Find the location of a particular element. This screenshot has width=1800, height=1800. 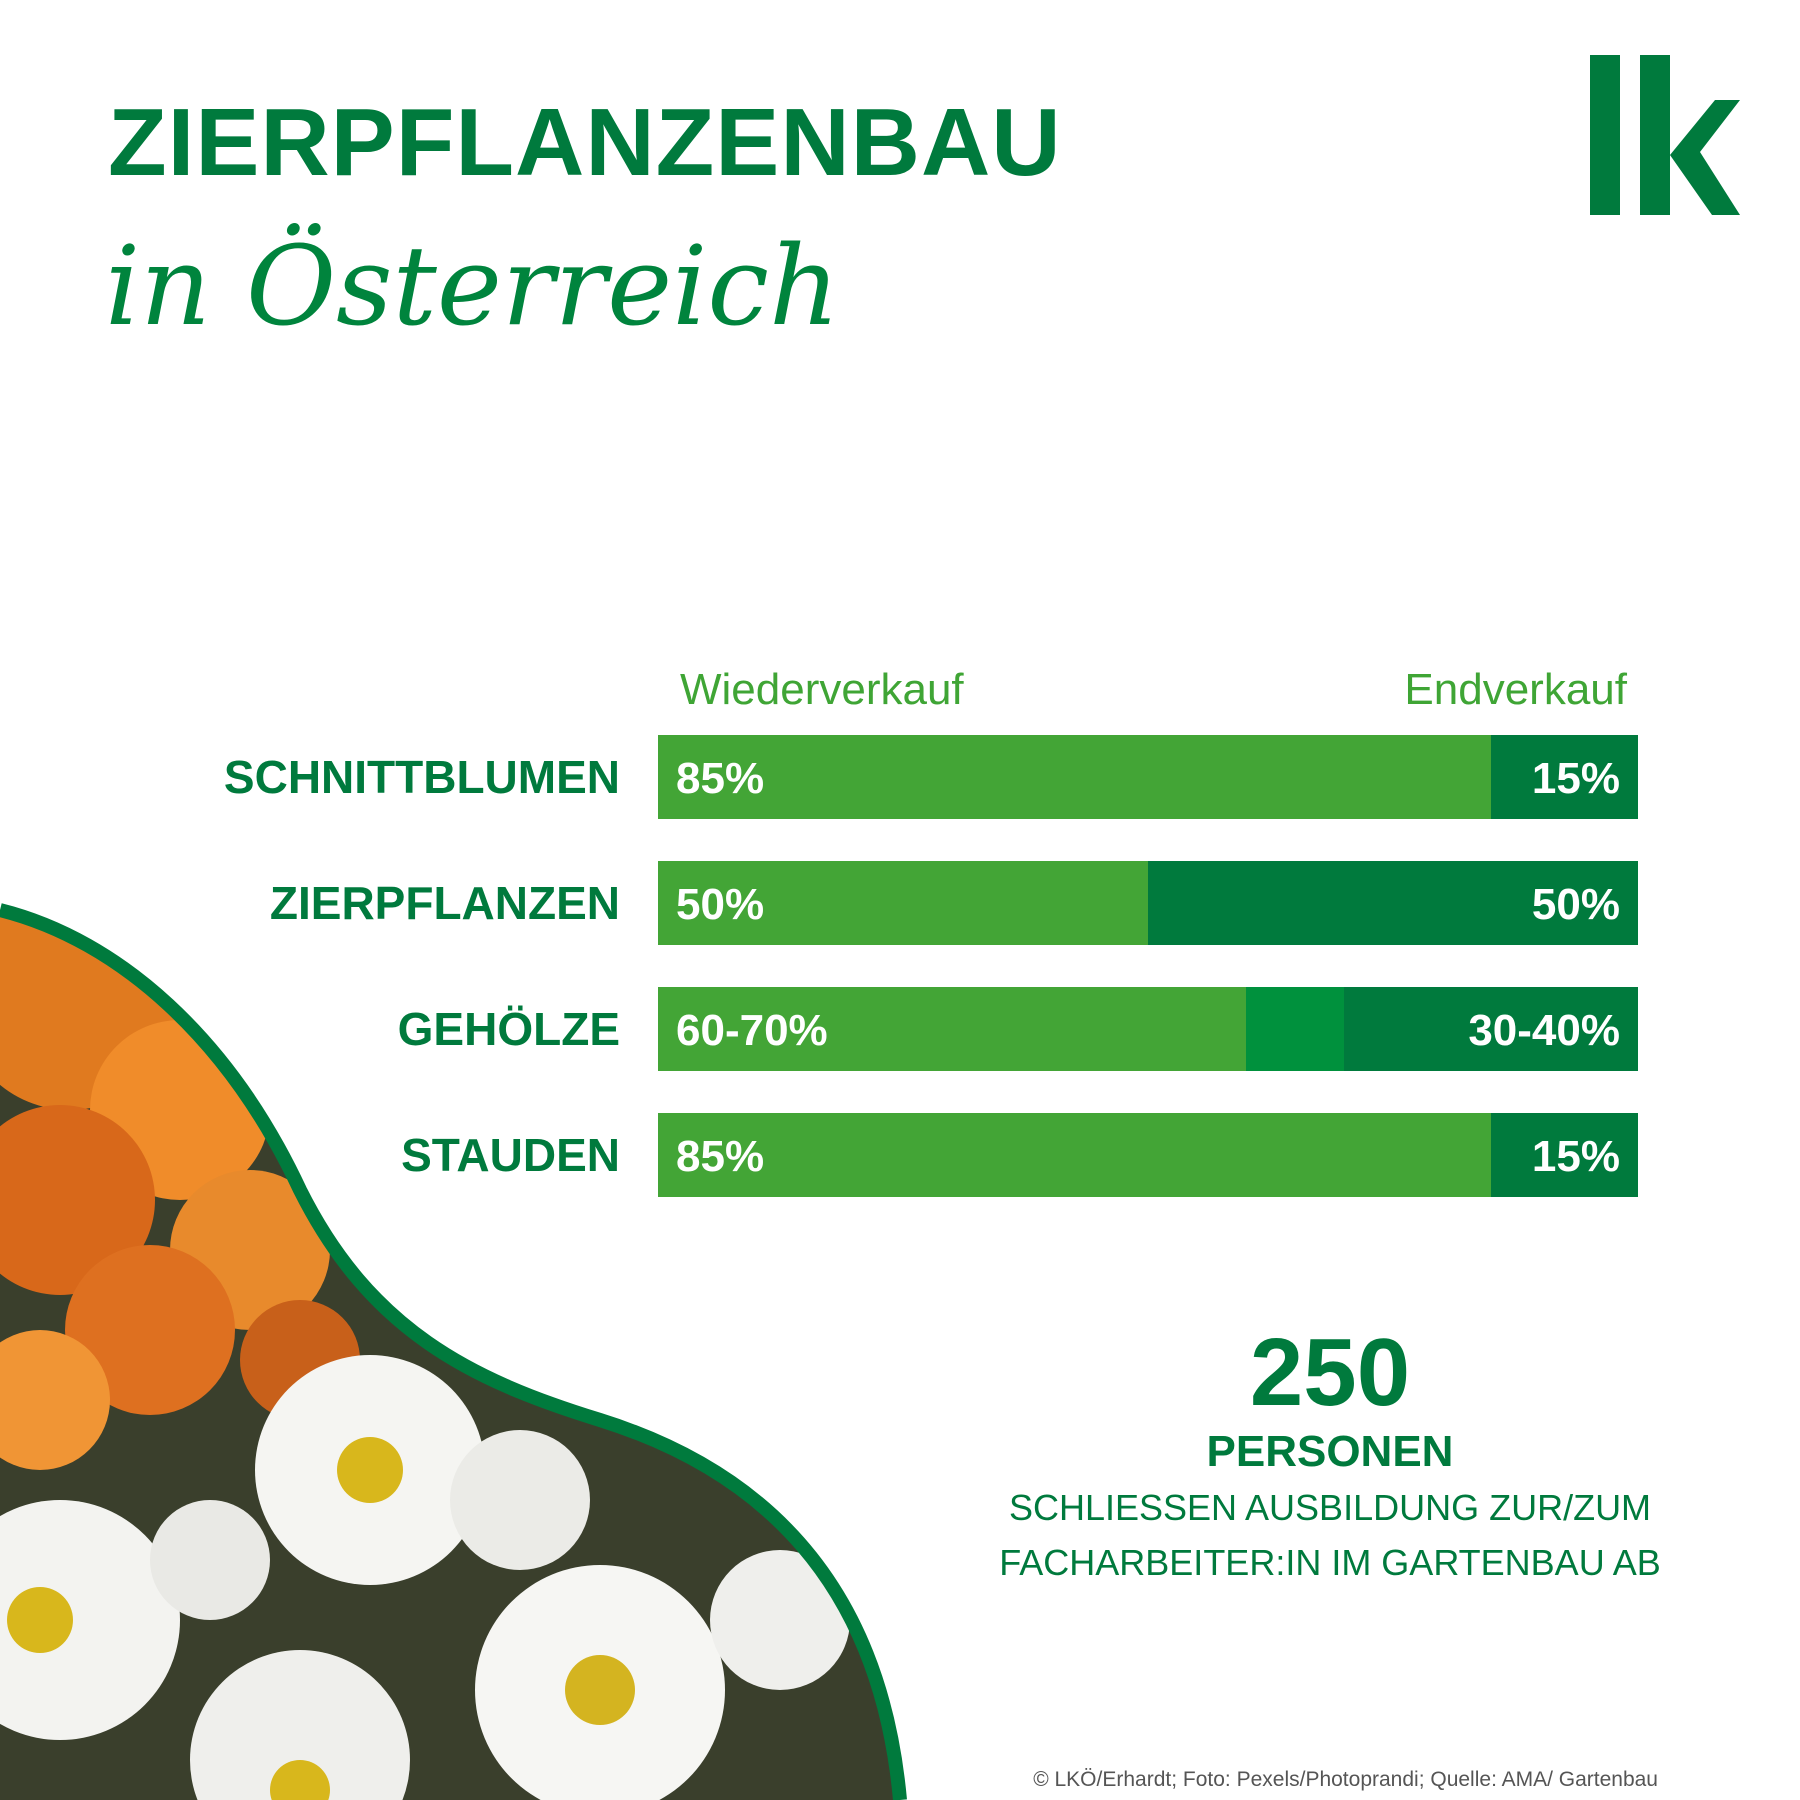

logo-stroke-l is located at coordinates (1605, 135).